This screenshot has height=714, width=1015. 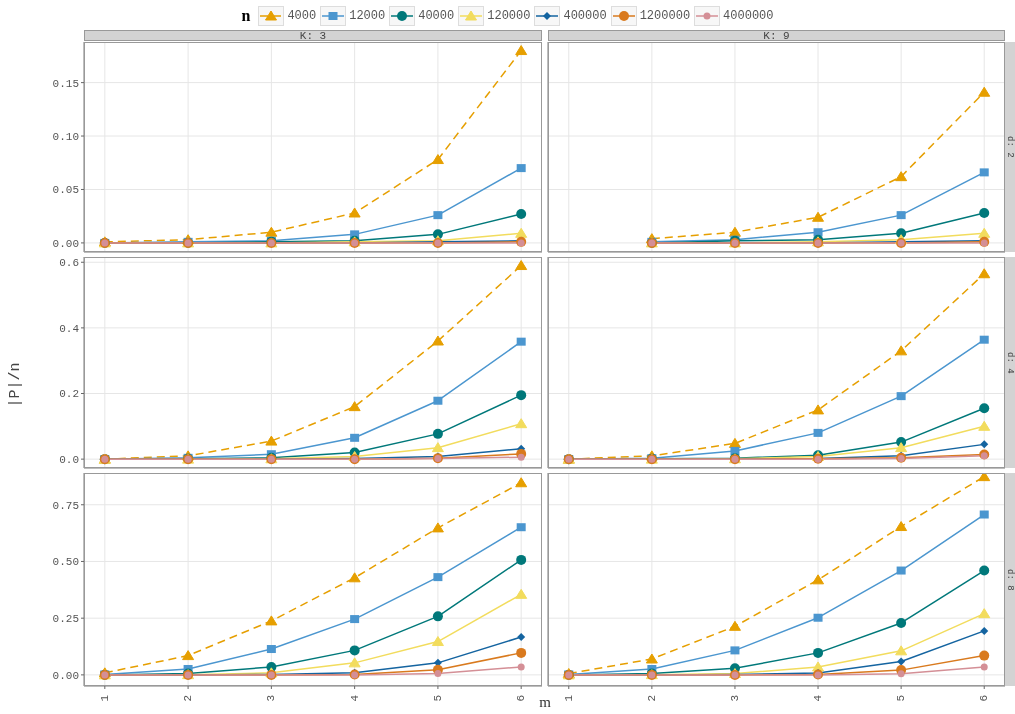 I want to click on y-tick-label: 0.75, so click(x=65, y=505).